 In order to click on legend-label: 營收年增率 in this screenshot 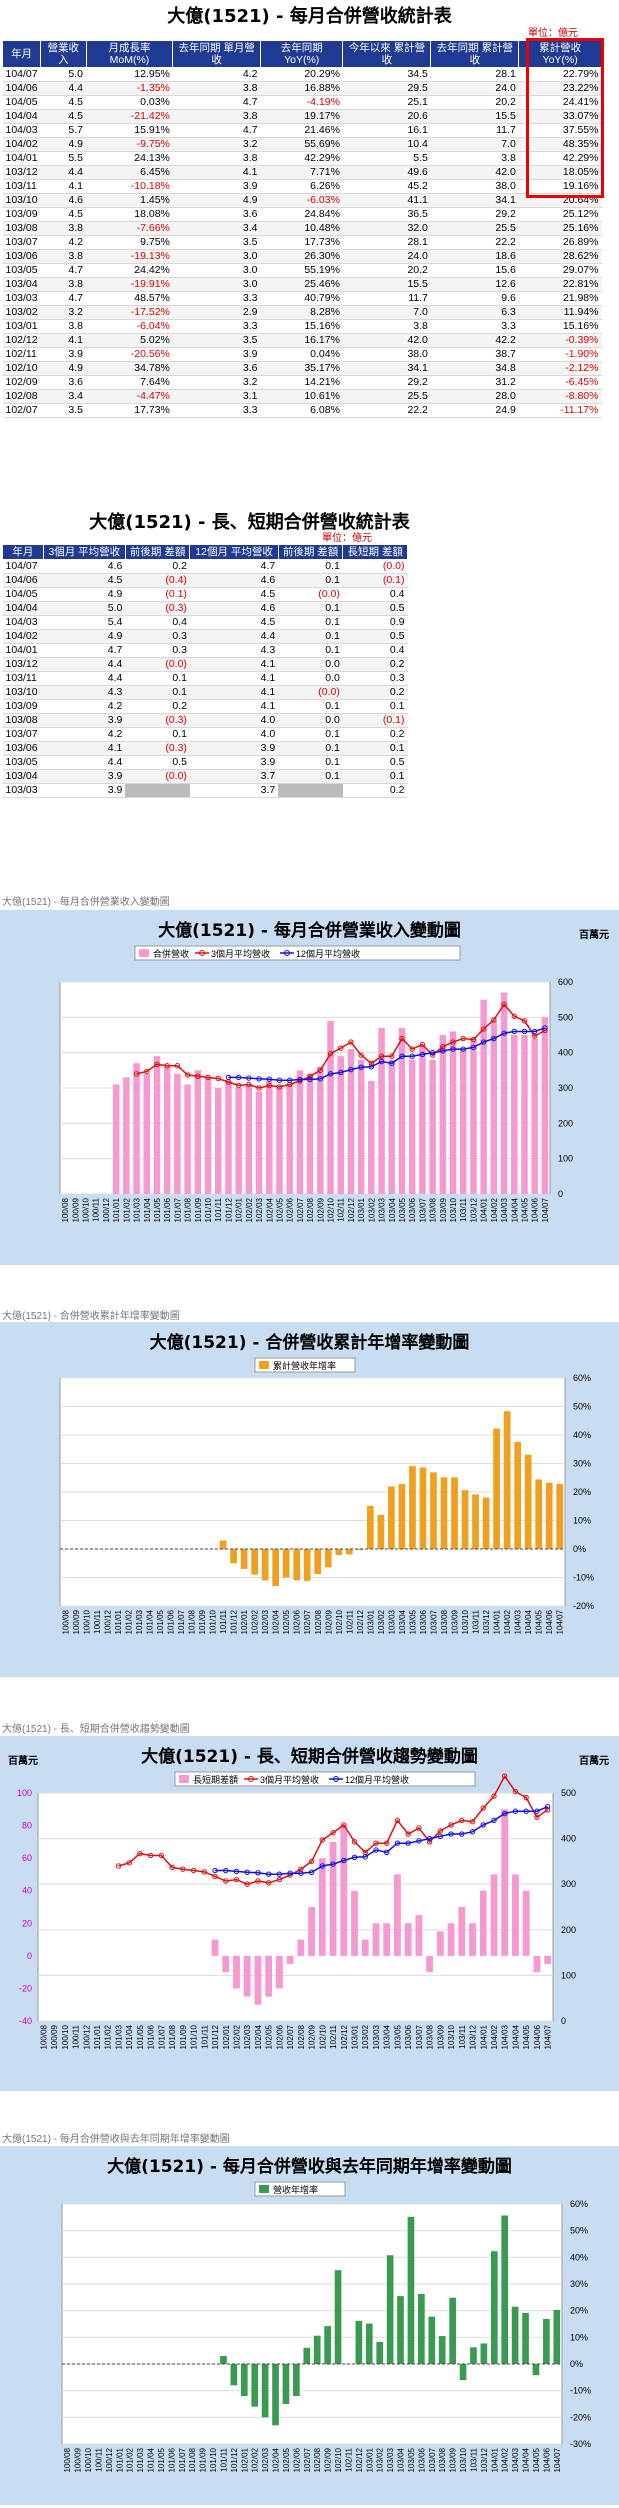, I will do `click(295, 2189)`.